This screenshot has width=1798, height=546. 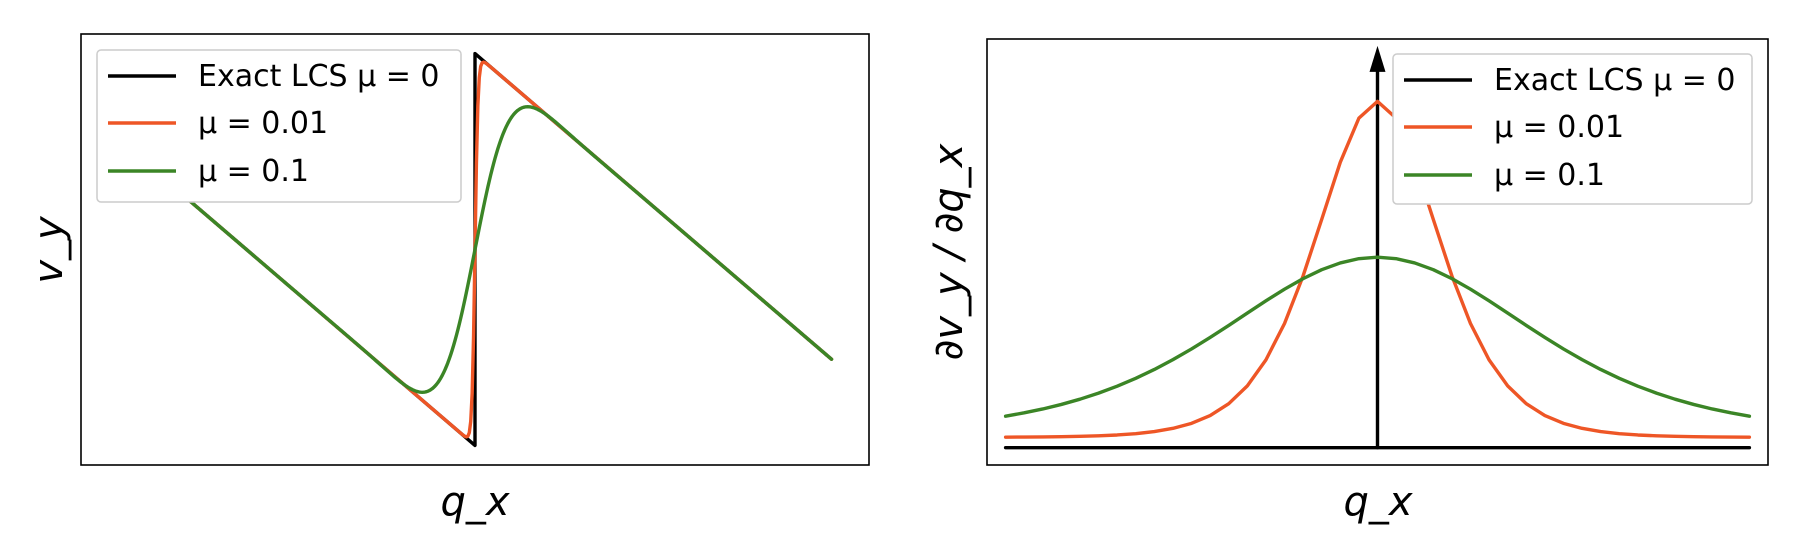 I want to click on right-legend: Exact LCS μ = 0 μ = 0.01 μ = 0.1, so click(x=1572, y=129).